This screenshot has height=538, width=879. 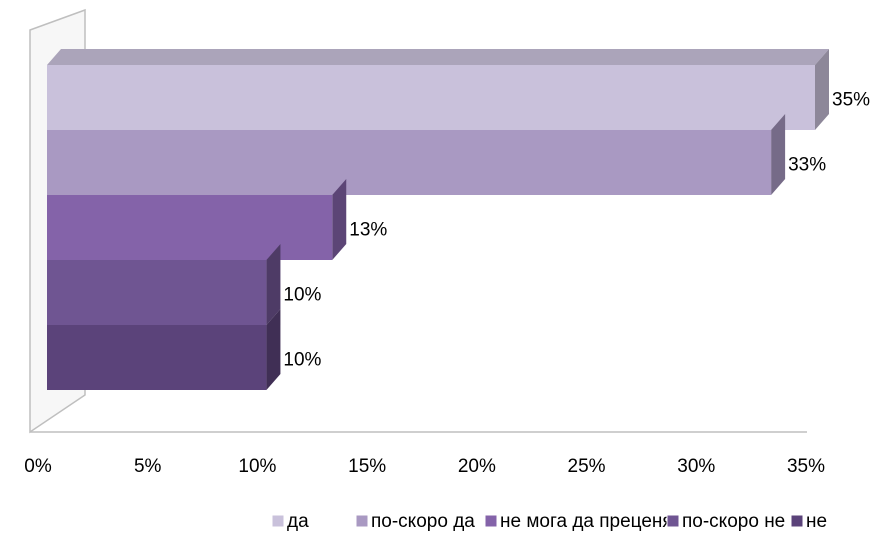 I want to click on x-tick-label: 15%, so click(x=367, y=466).